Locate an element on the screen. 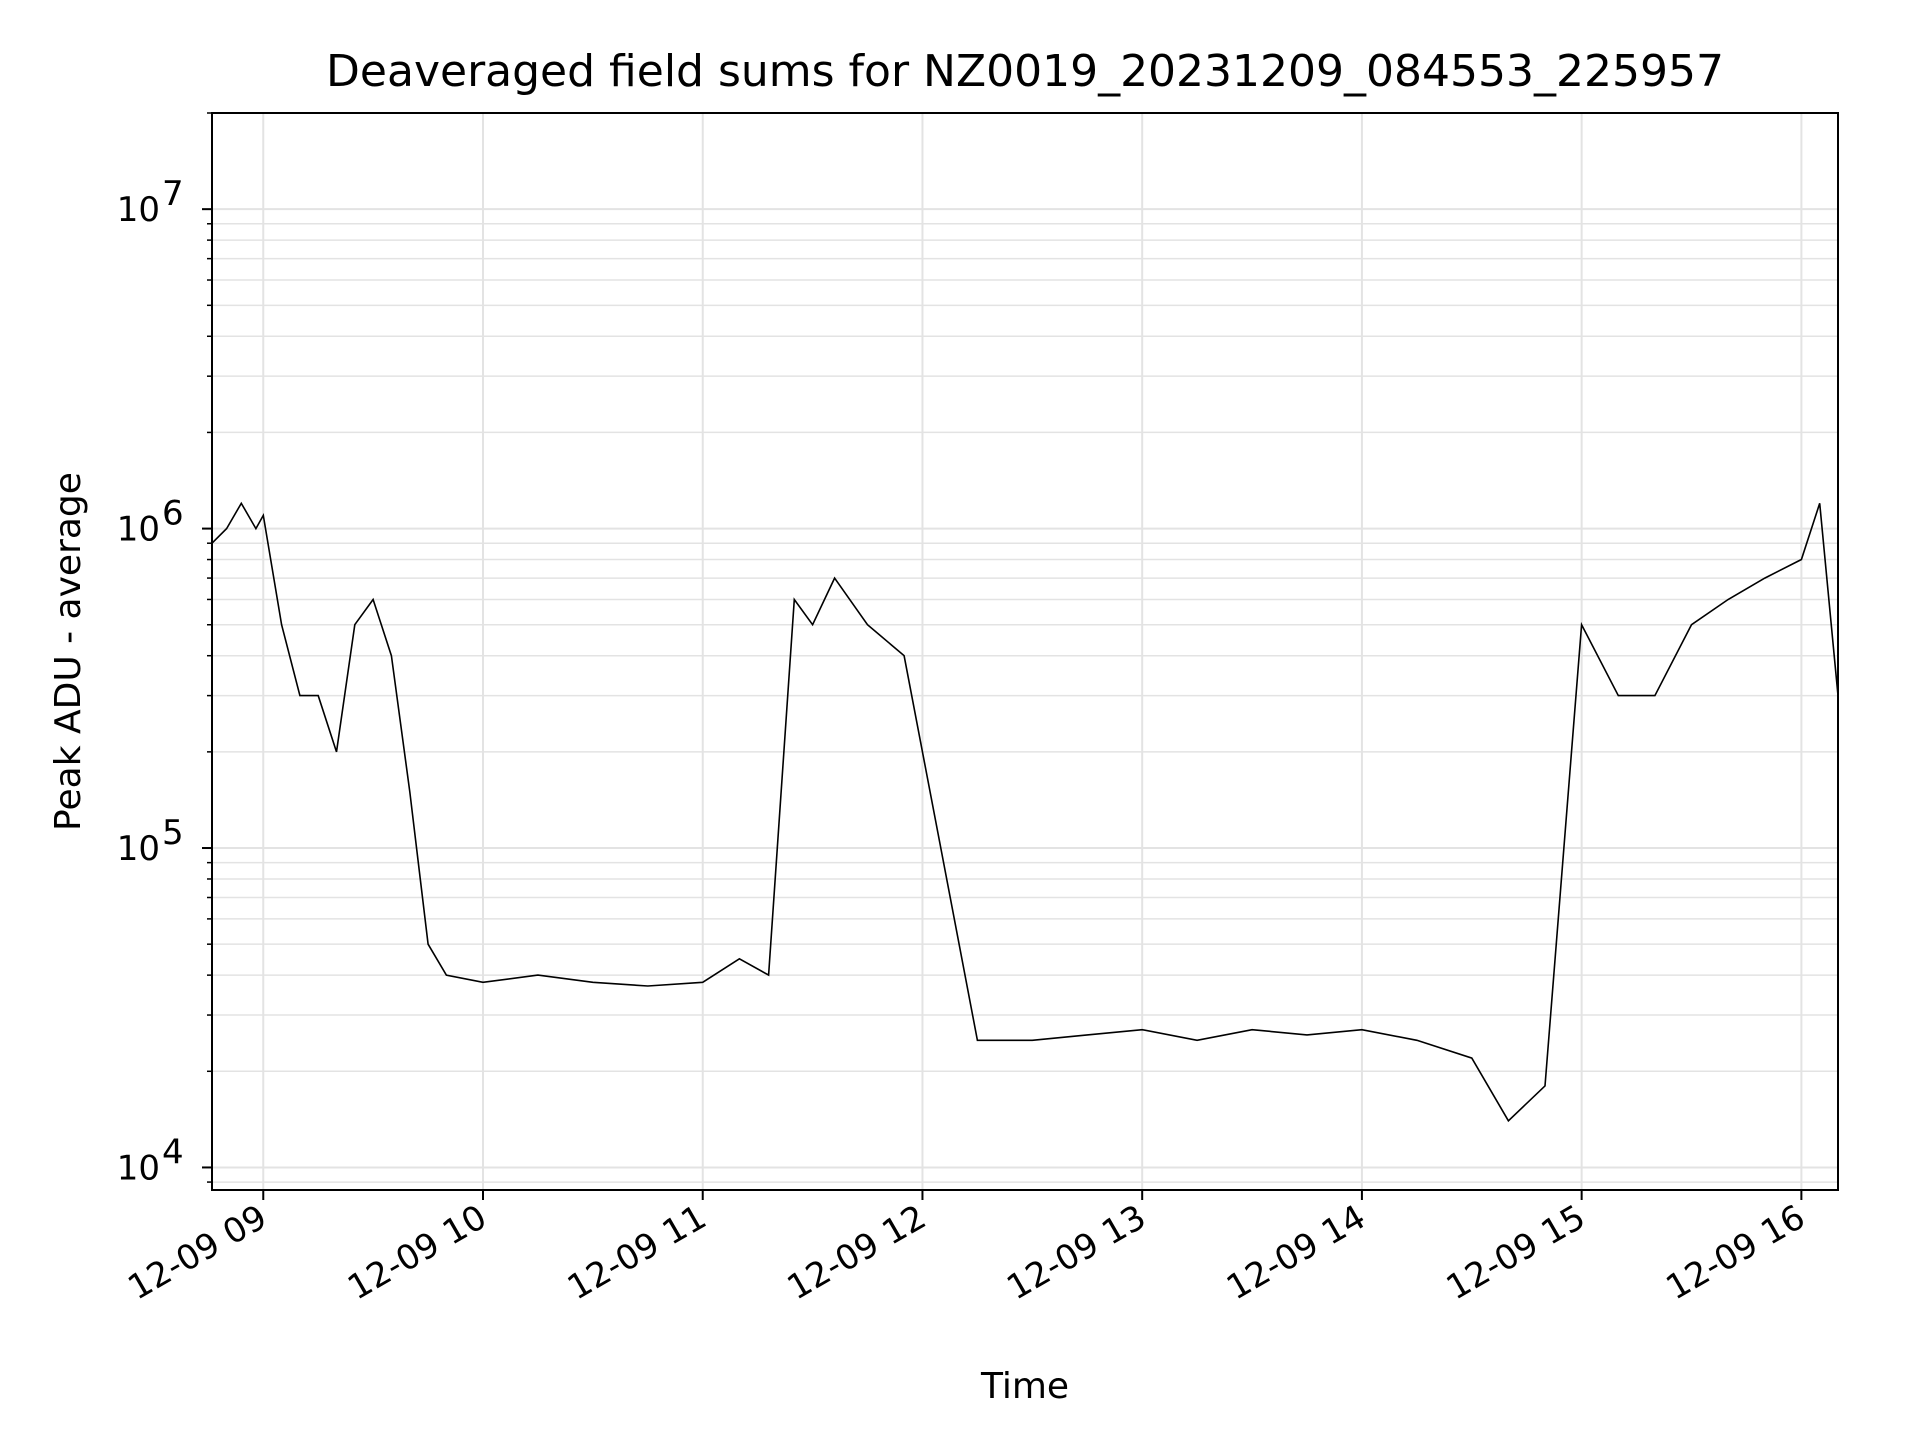 This screenshot has width=1920, height=1440. y-tick-exponent: 5 is located at coordinates (173, 833).